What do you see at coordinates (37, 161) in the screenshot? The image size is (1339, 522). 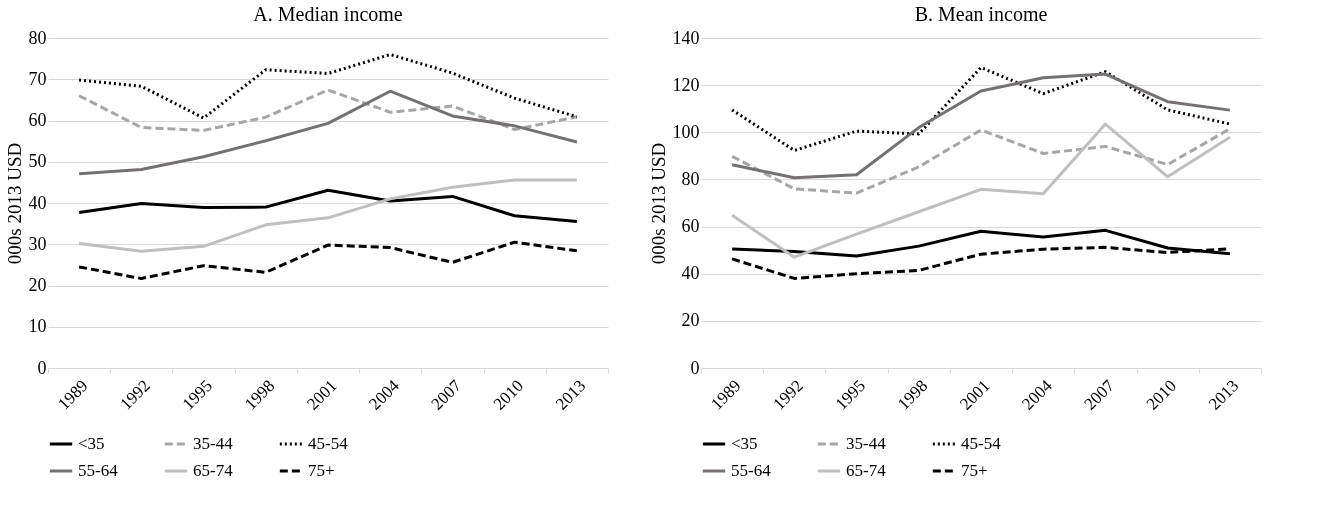 I see `y-tick-label: 50` at bounding box center [37, 161].